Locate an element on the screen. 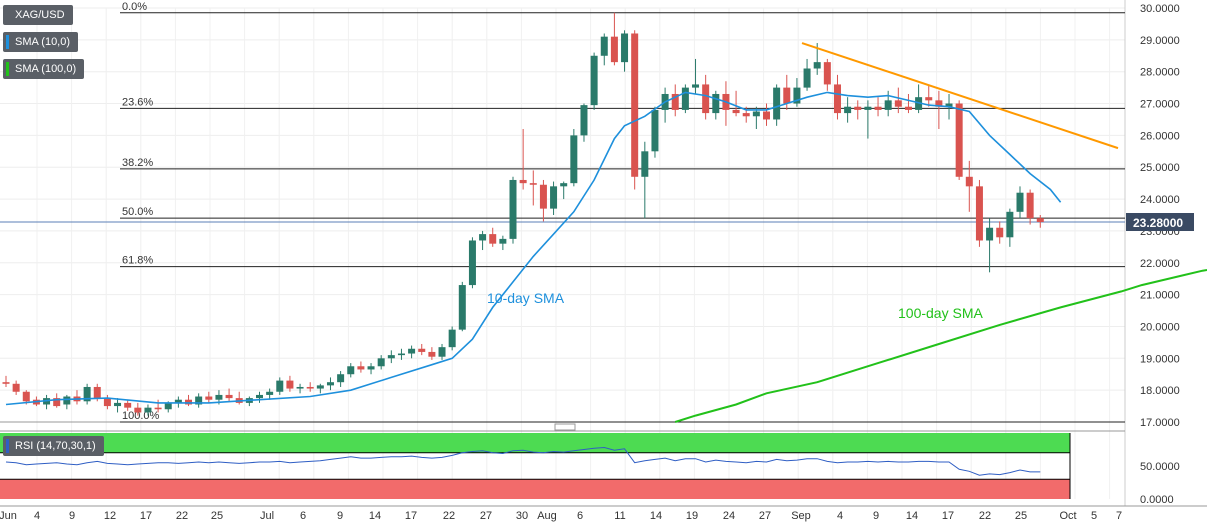 This screenshot has width=1207, height=526. sma10-annotation: 10-day SMA is located at coordinates (526, 298).